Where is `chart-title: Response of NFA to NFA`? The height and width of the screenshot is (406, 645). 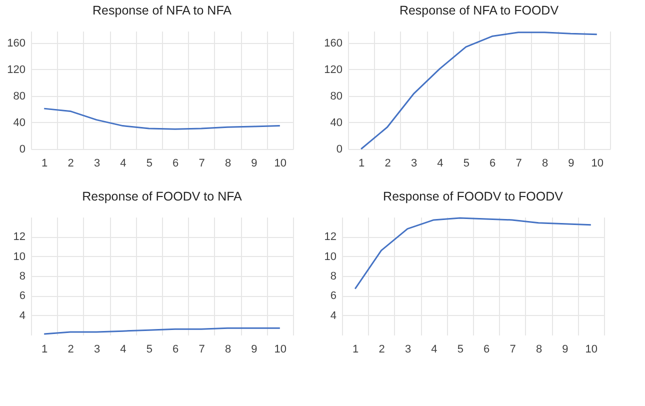
chart-title: Response of NFA to NFA is located at coordinates (162, 11).